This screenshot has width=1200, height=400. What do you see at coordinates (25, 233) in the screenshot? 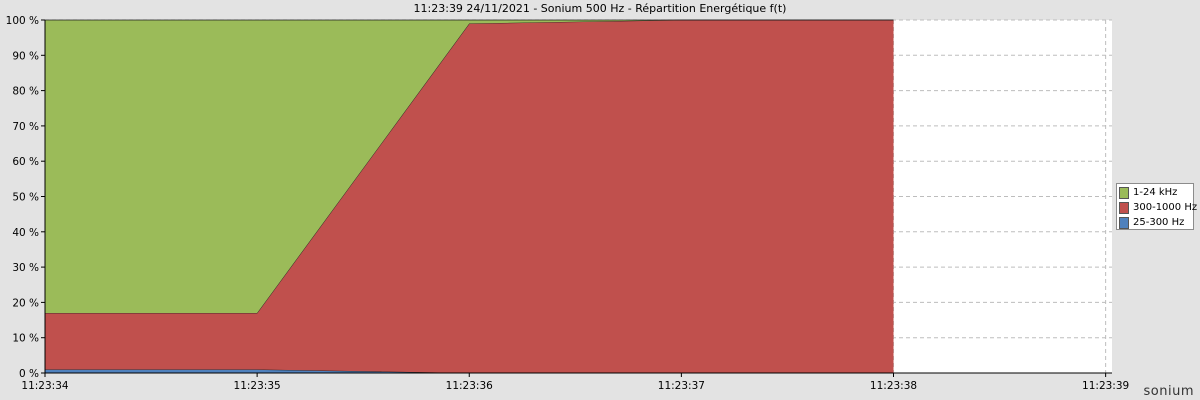
I see `y-tick-label: 40 %` at bounding box center [25, 233].